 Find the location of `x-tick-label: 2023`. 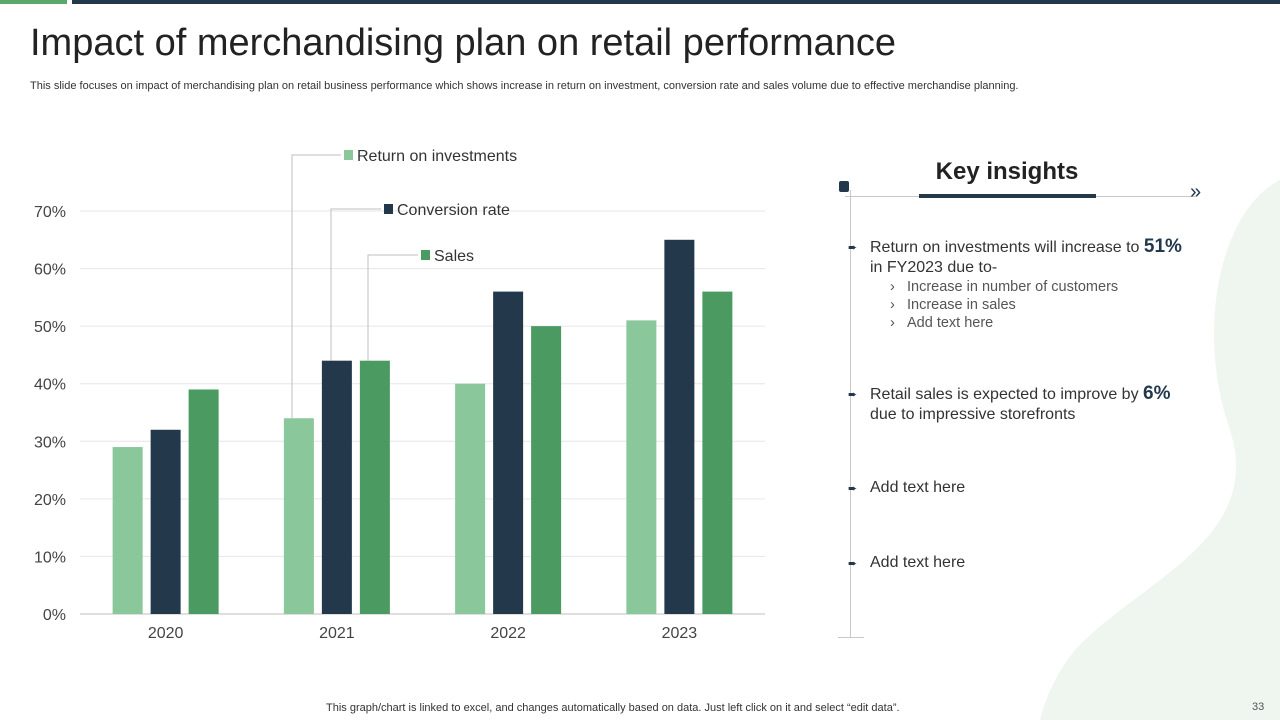

x-tick-label: 2023 is located at coordinates (680, 633).